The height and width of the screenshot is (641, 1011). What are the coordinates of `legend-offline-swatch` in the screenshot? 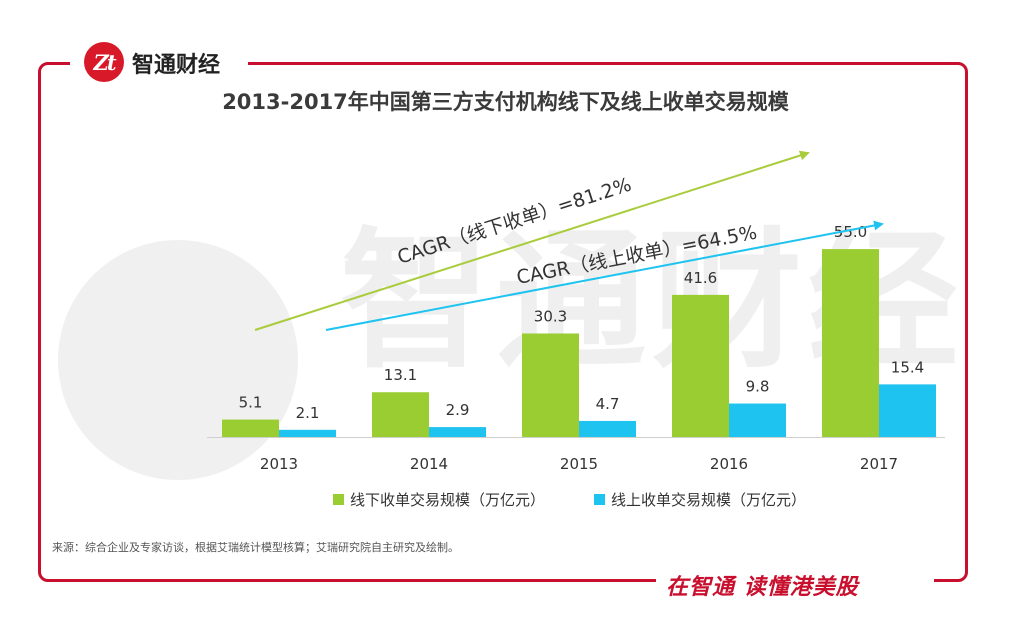 It's located at (338, 499).